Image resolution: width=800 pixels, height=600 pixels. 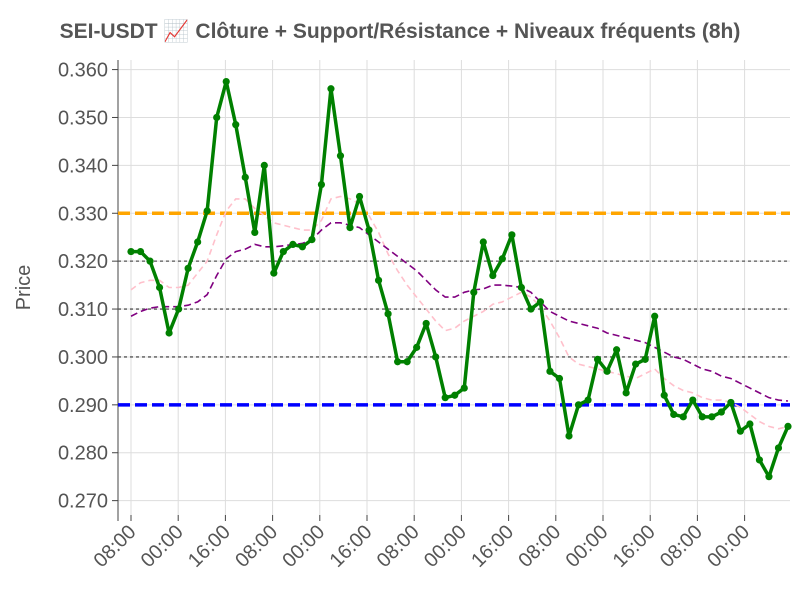 I want to click on y-tick-label: 0.310, so click(x=83, y=310).